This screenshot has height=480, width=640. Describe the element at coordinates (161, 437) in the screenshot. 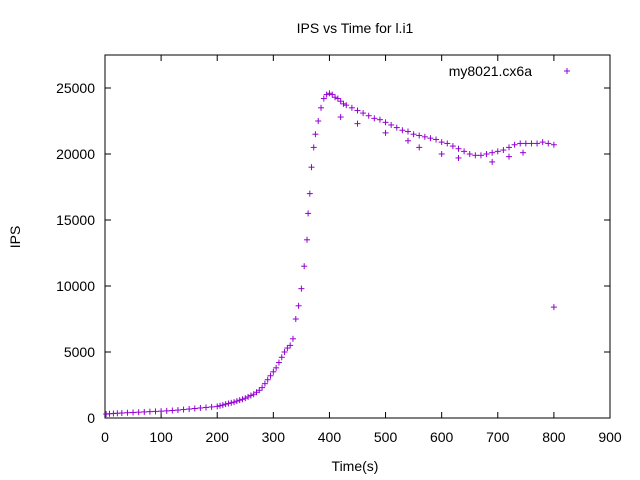

I see `x-tick-label: 100` at that location.